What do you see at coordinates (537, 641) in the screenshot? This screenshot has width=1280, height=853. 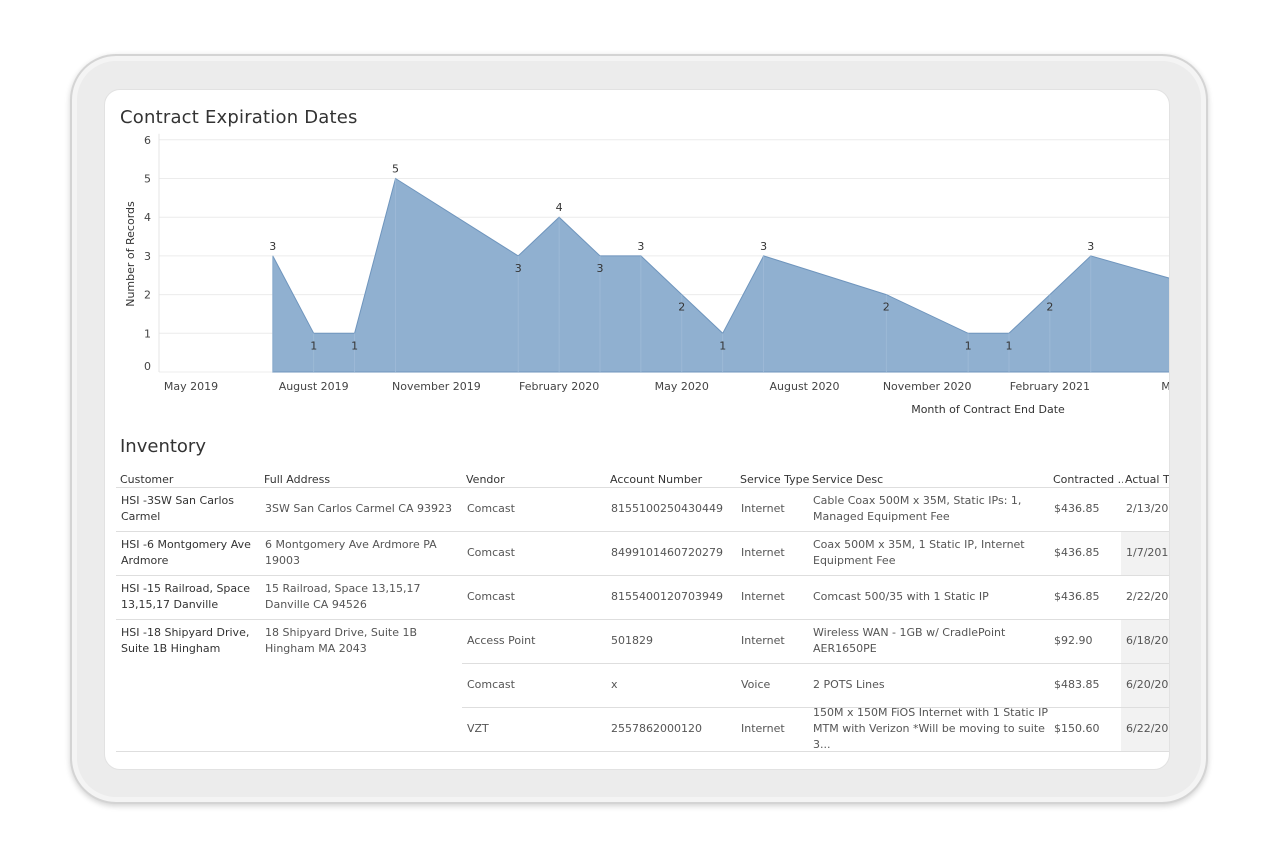 I see `cell-vendor: Access Point` at bounding box center [537, 641].